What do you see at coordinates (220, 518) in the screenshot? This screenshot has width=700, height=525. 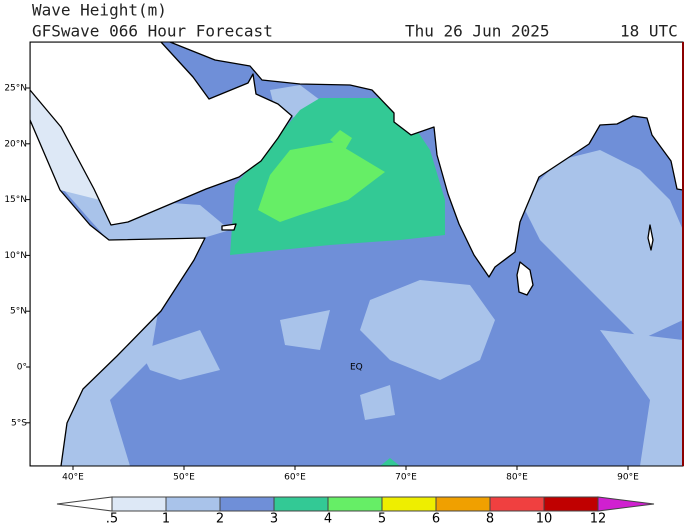 I see `colorbar-label: 2` at bounding box center [220, 518].